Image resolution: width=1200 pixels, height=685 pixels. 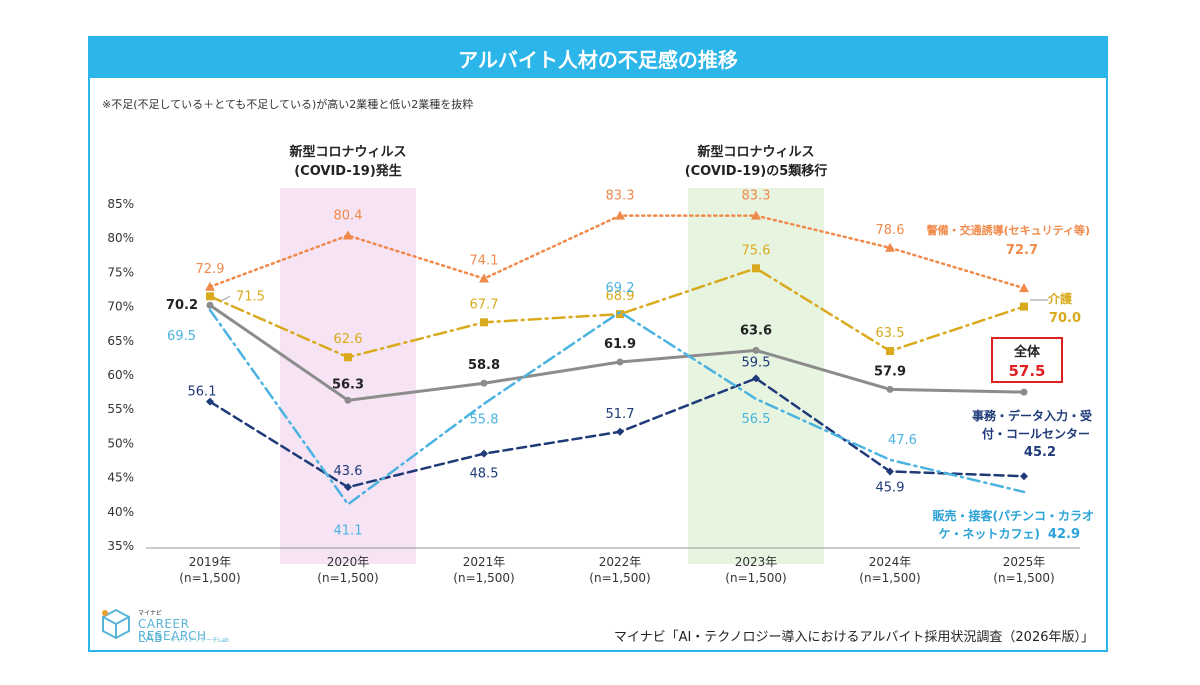 I want to click on data-label: 56.3, so click(x=348, y=384).